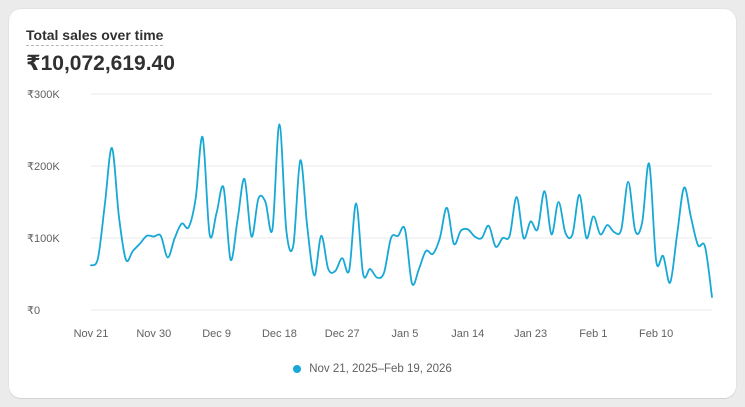 This screenshot has height=407, width=745. Describe the element at coordinates (43, 167) in the screenshot. I see `y-tick-label: ₹200K` at that location.